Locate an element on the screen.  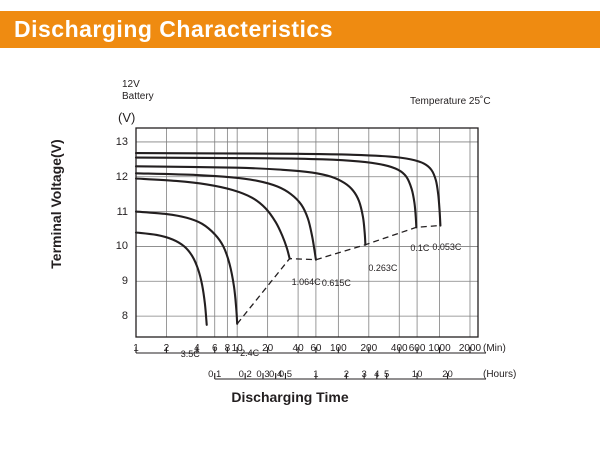
curve-label-0-263C: 0.263C is located at coordinates (383, 267).